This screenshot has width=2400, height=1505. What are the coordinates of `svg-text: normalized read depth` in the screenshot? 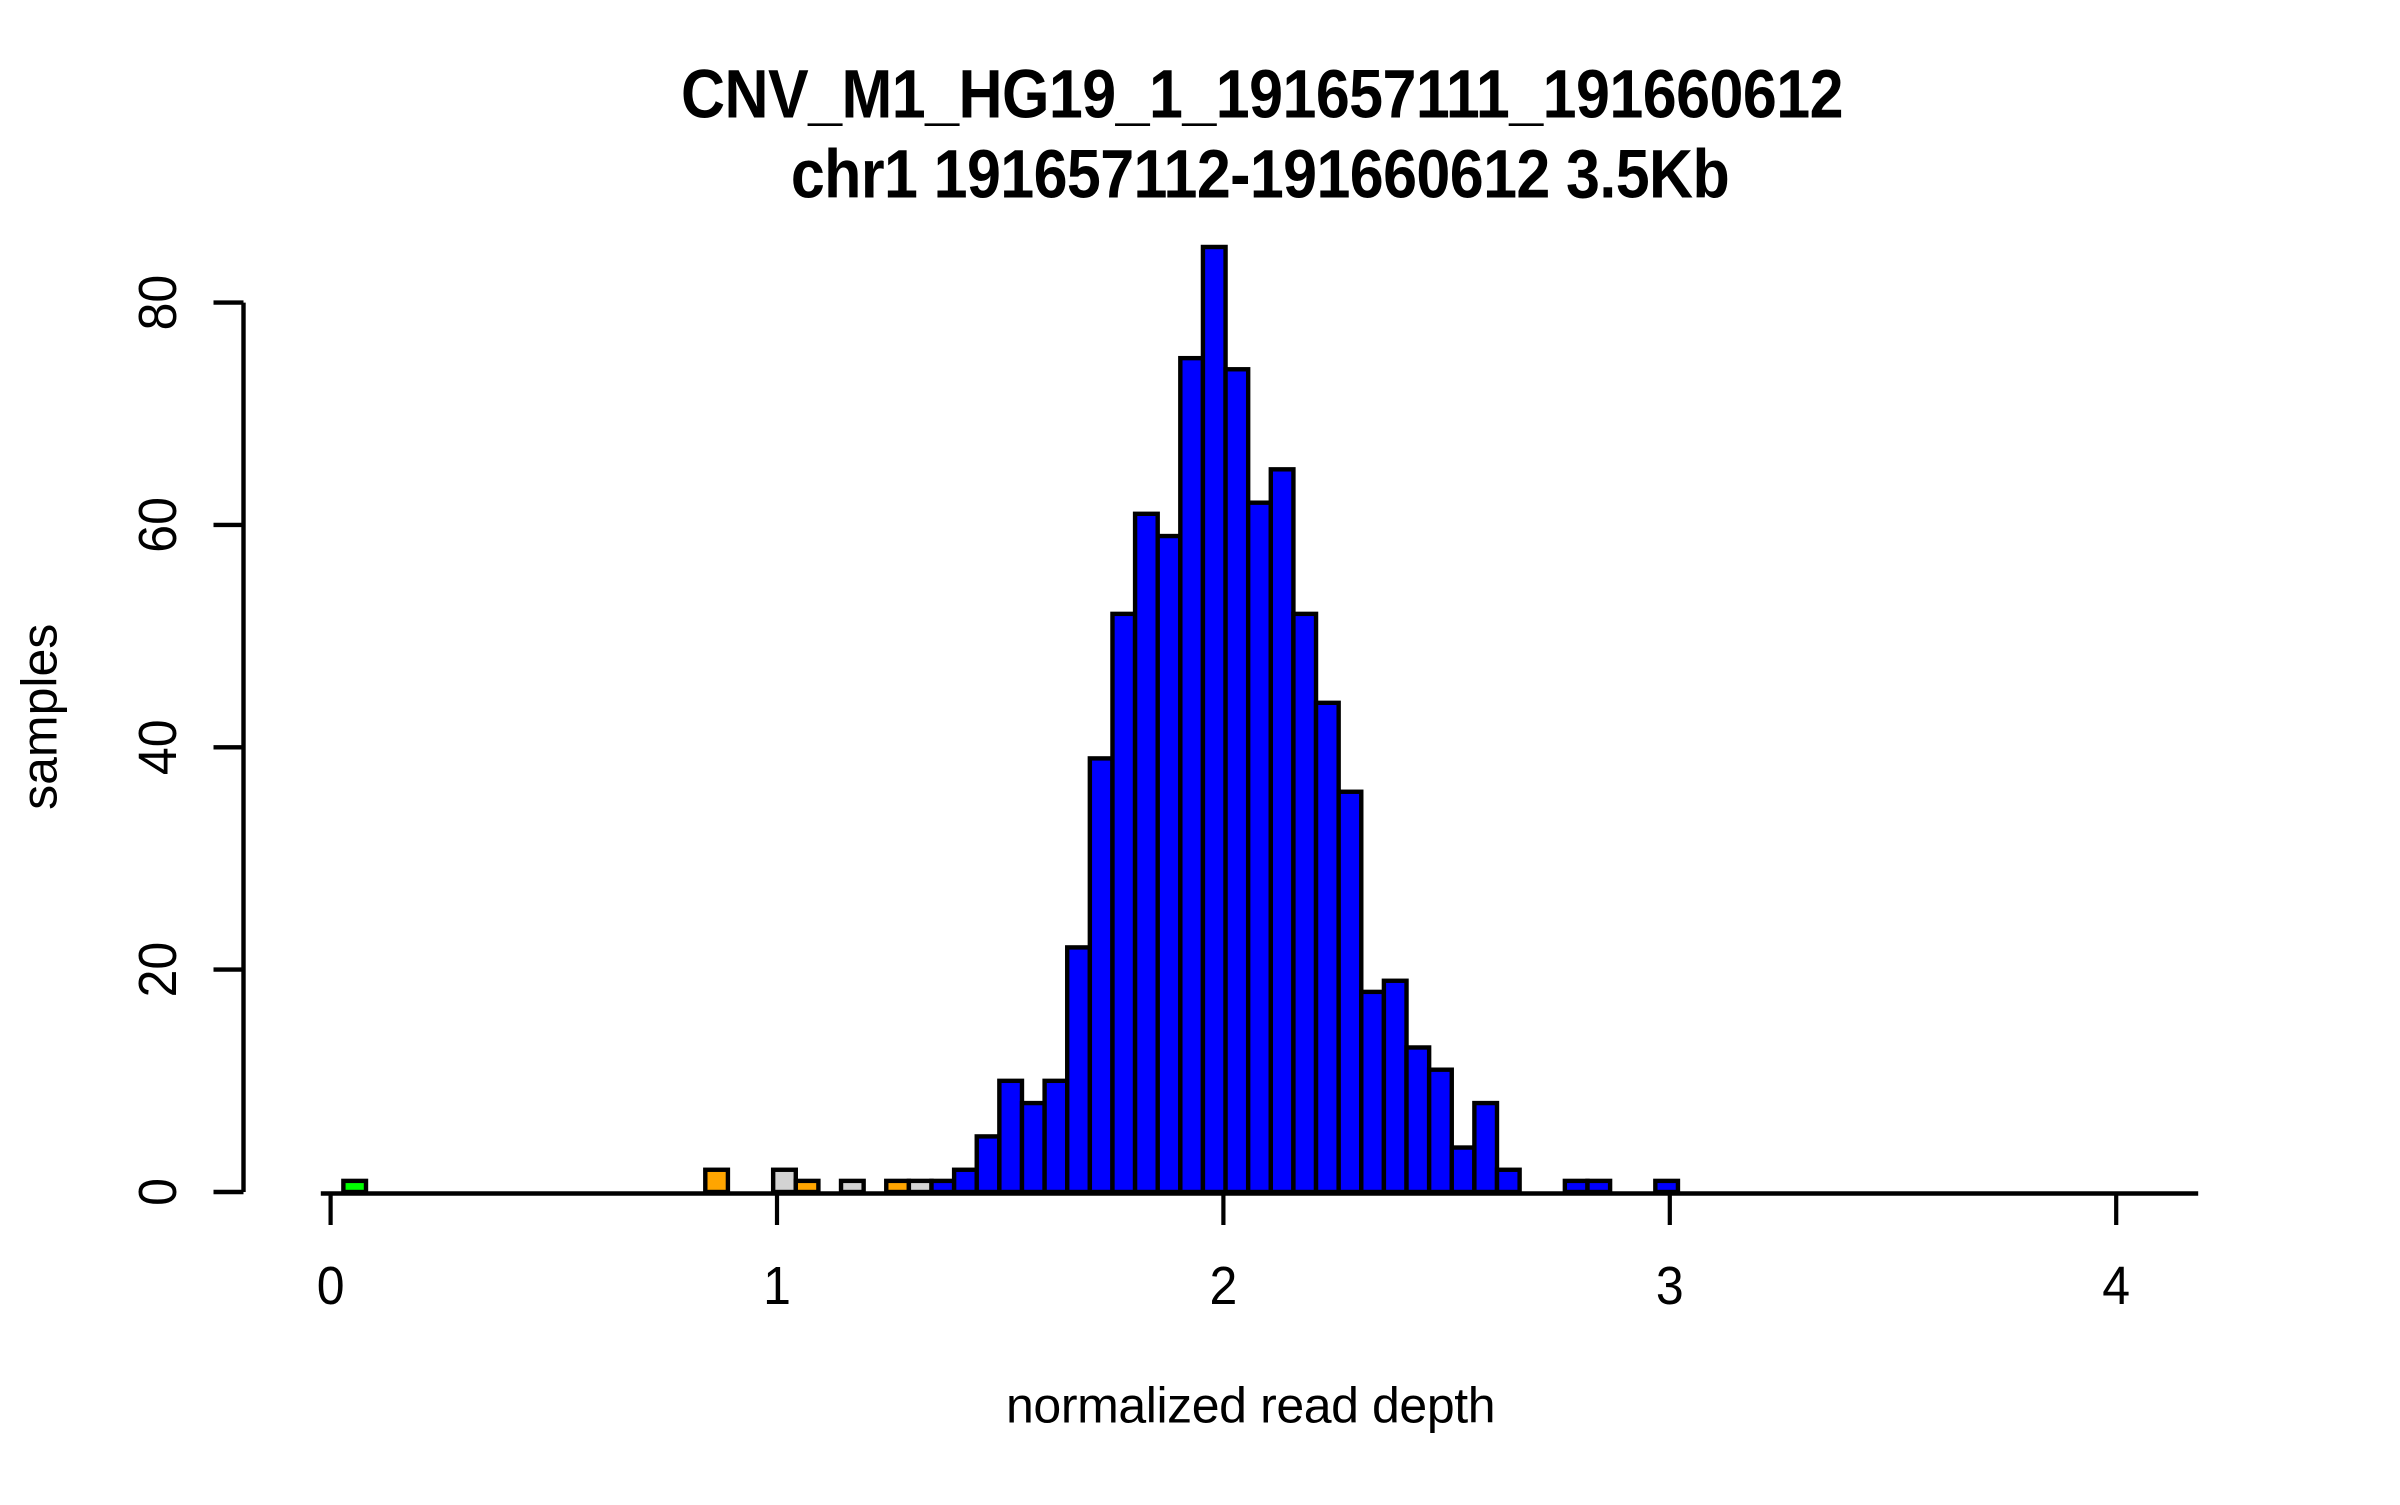 It's located at (1250, 1406).